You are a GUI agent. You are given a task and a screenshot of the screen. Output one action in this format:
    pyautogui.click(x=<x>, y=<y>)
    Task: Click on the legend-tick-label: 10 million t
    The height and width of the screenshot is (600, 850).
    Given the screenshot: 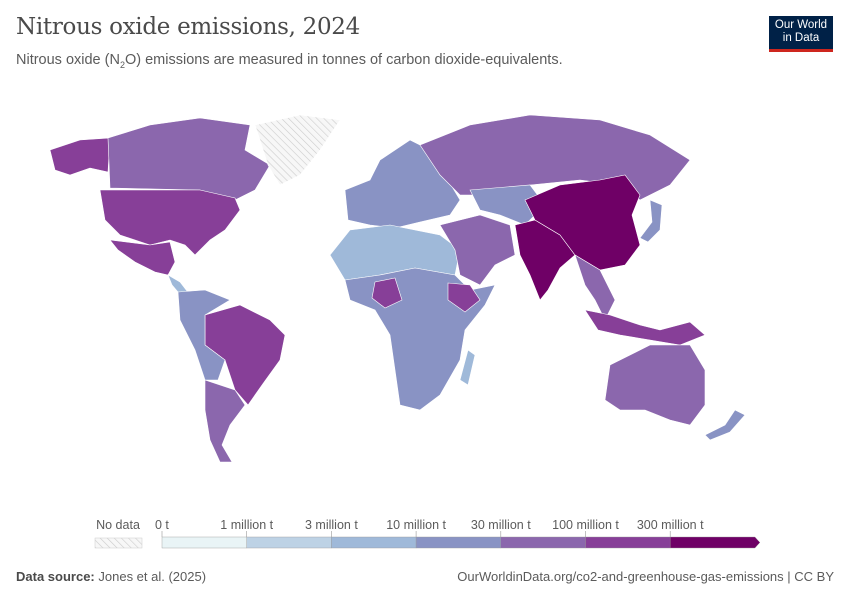 What is the action you would take?
    pyautogui.click(x=416, y=525)
    